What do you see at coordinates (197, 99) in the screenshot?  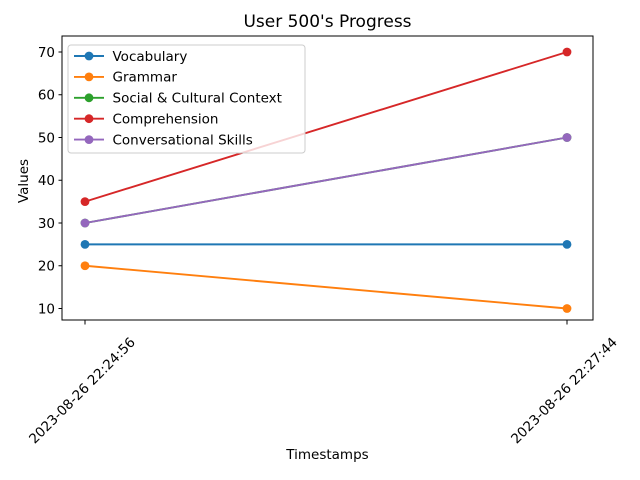 I see `legend-label: Social & Cultural Context` at bounding box center [197, 99].